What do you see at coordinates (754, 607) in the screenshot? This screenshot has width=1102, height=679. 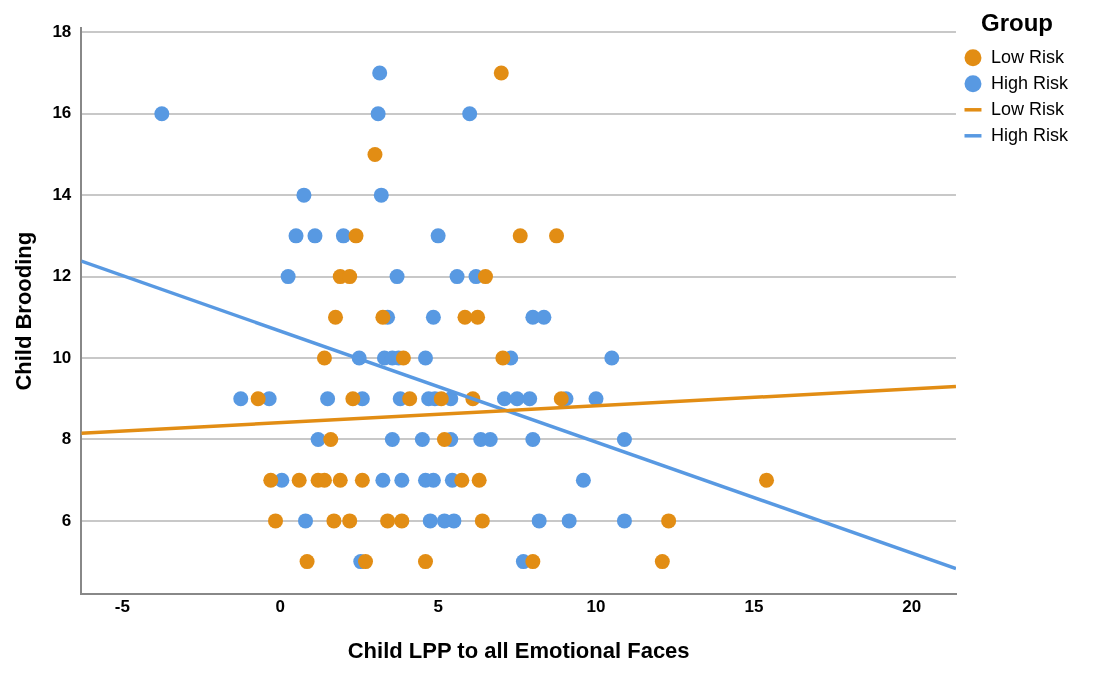 I see `x-tick-label: 15` at bounding box center [754, 607].